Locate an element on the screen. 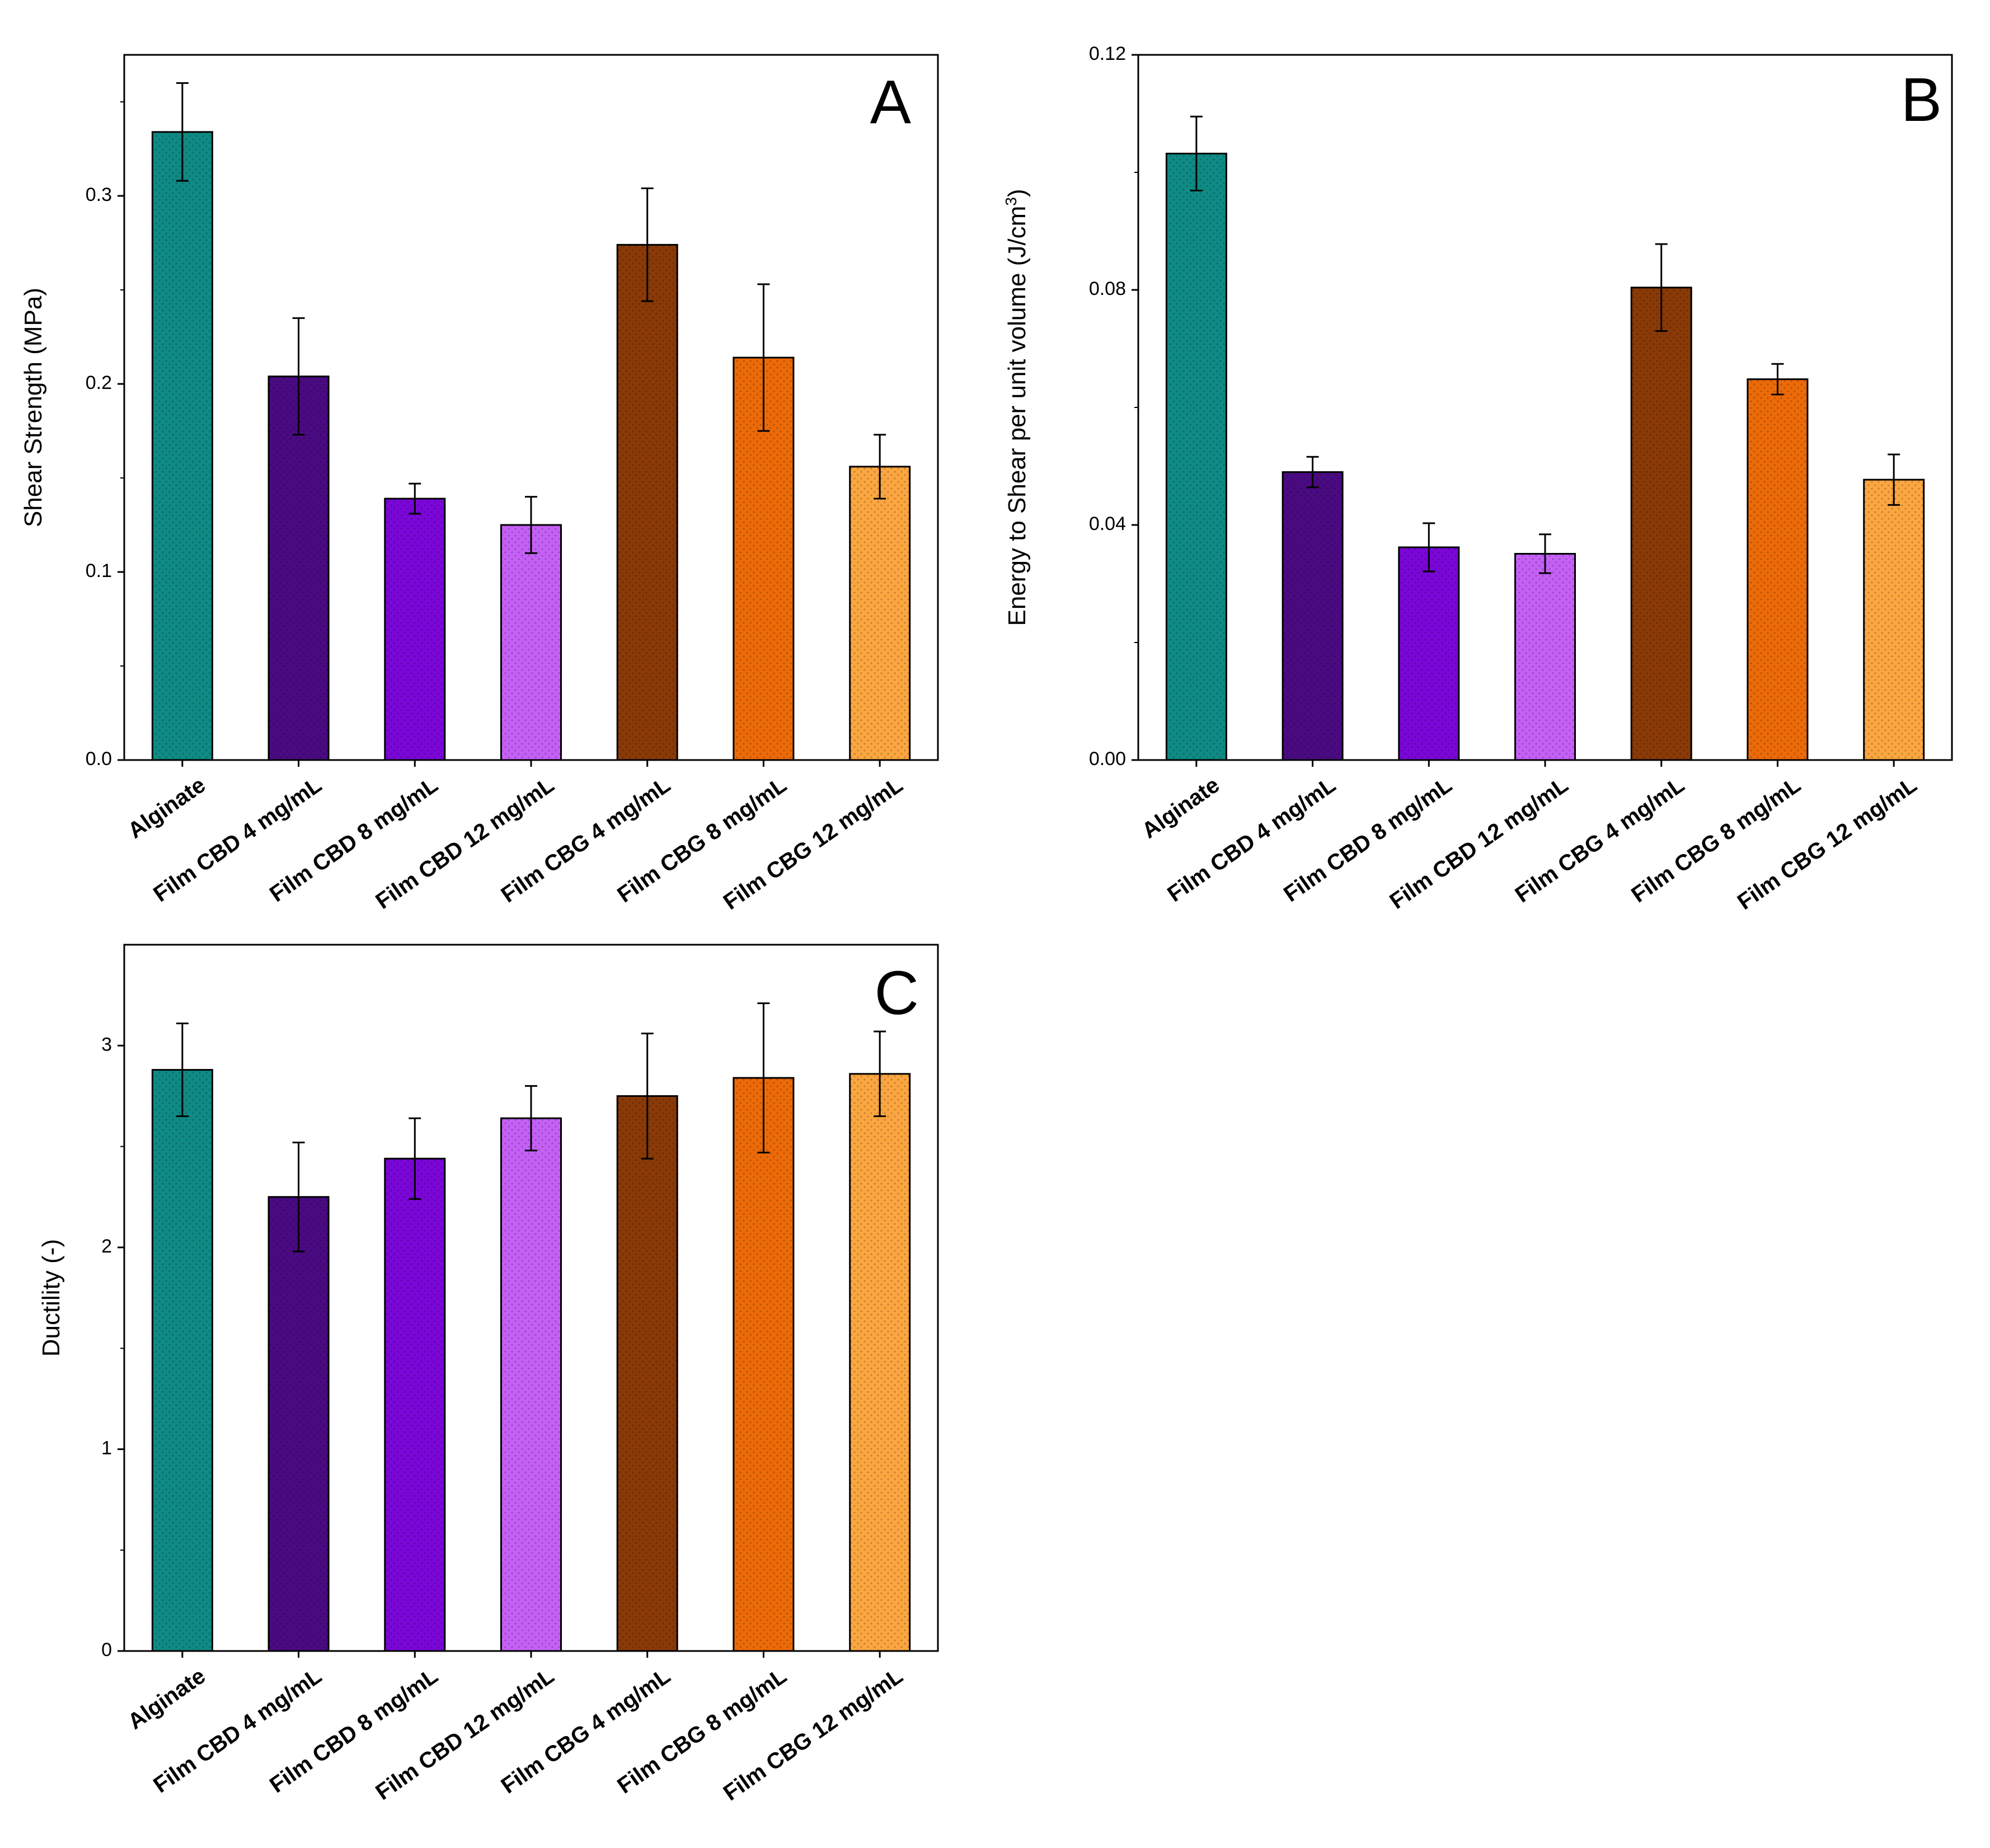 The image size is (1990, 1848). y-axis-title-text: Shear Strength (MPa) is located at coordinates (33, 408).